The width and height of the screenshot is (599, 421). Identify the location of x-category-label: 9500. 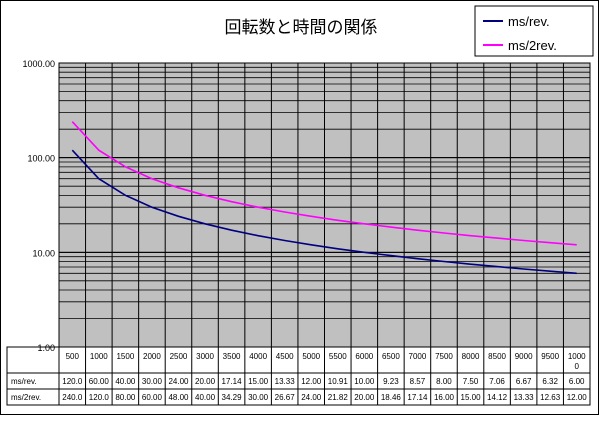
(550, 356).